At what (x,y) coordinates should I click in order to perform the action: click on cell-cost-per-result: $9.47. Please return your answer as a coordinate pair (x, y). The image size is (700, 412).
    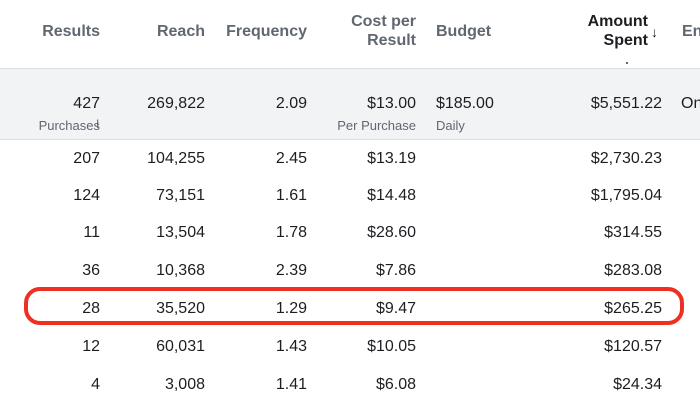
    Looking at the image, I should click on (395, 308).